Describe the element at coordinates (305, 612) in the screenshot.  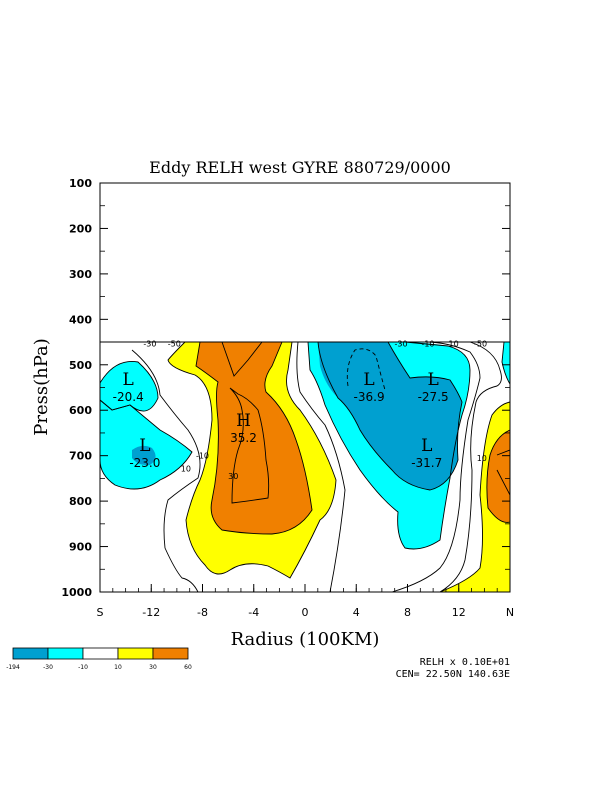
I see `x-tick-label: 0` at that location.